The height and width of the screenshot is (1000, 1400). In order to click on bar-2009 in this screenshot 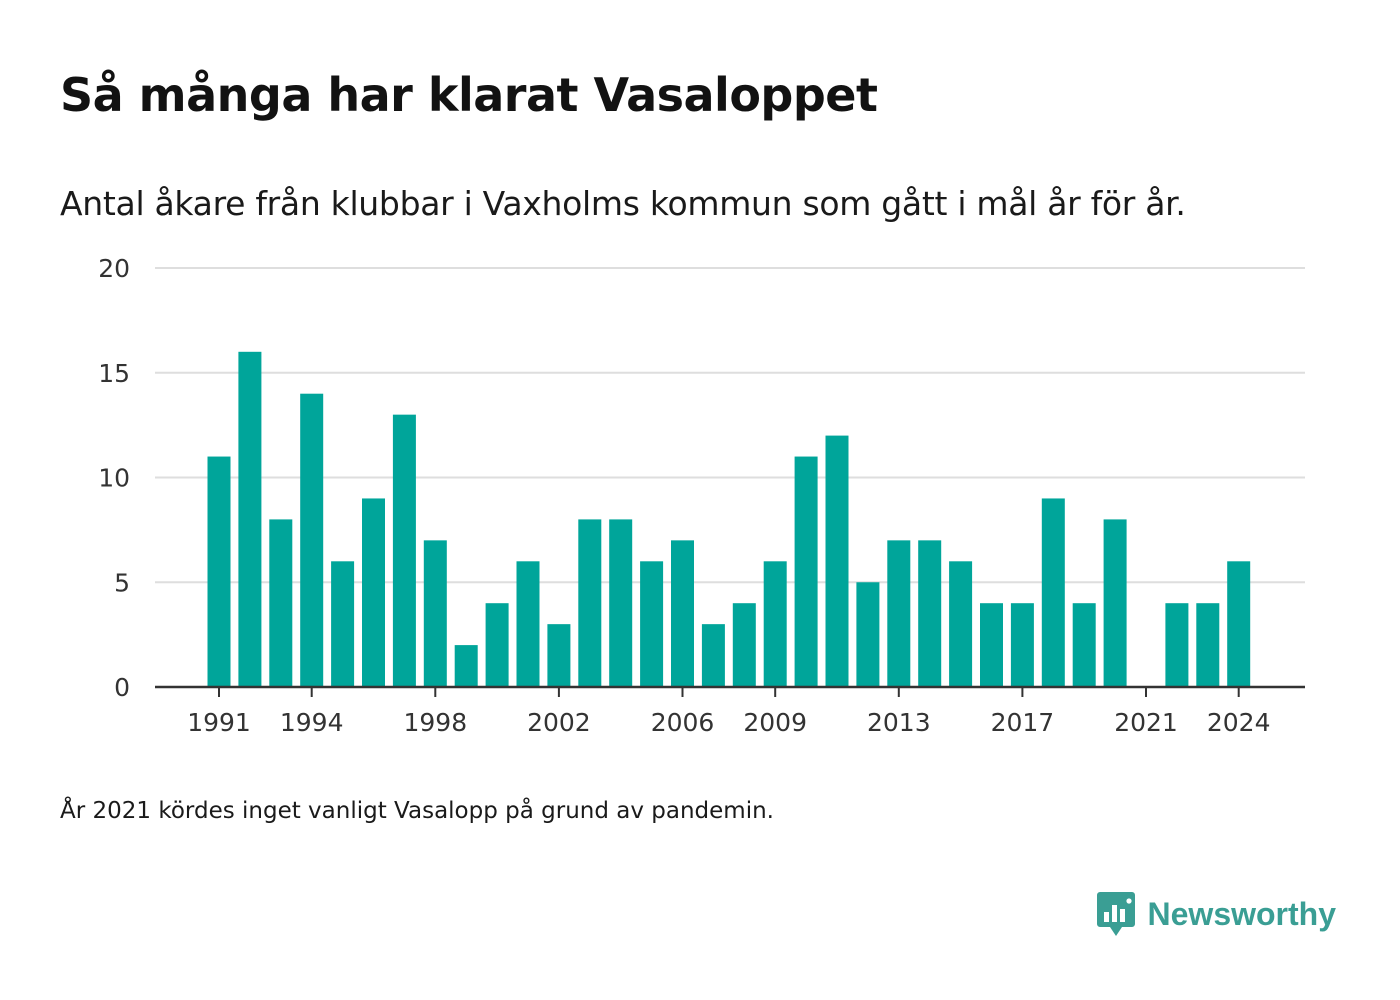, I will do `click(775, 624)`.